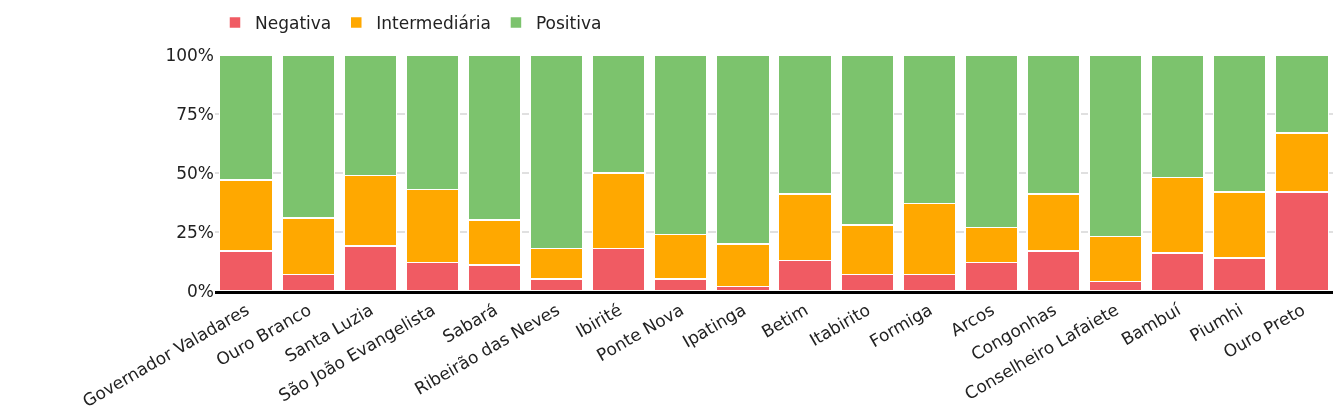 This screenshot has height=413, width=1335. What do you see at coordinates (189, 54) in the screenshot?
I see `y-tick-label: 100%` at bounding box center [189, 54].